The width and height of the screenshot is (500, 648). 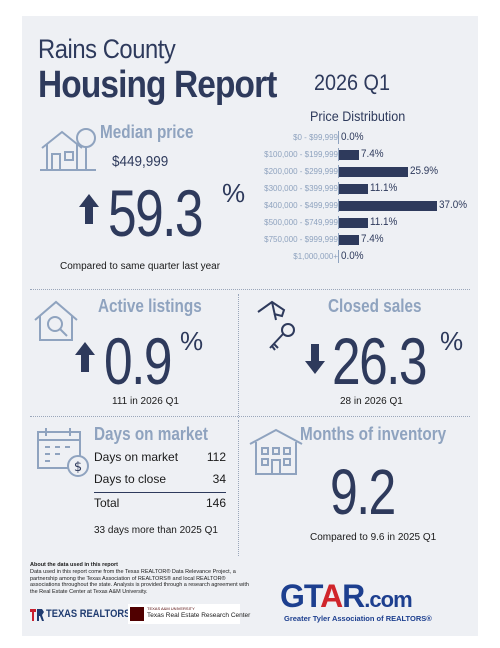 I want to click on price-distribution-value: 37.0%, so click(x=453, y=205).